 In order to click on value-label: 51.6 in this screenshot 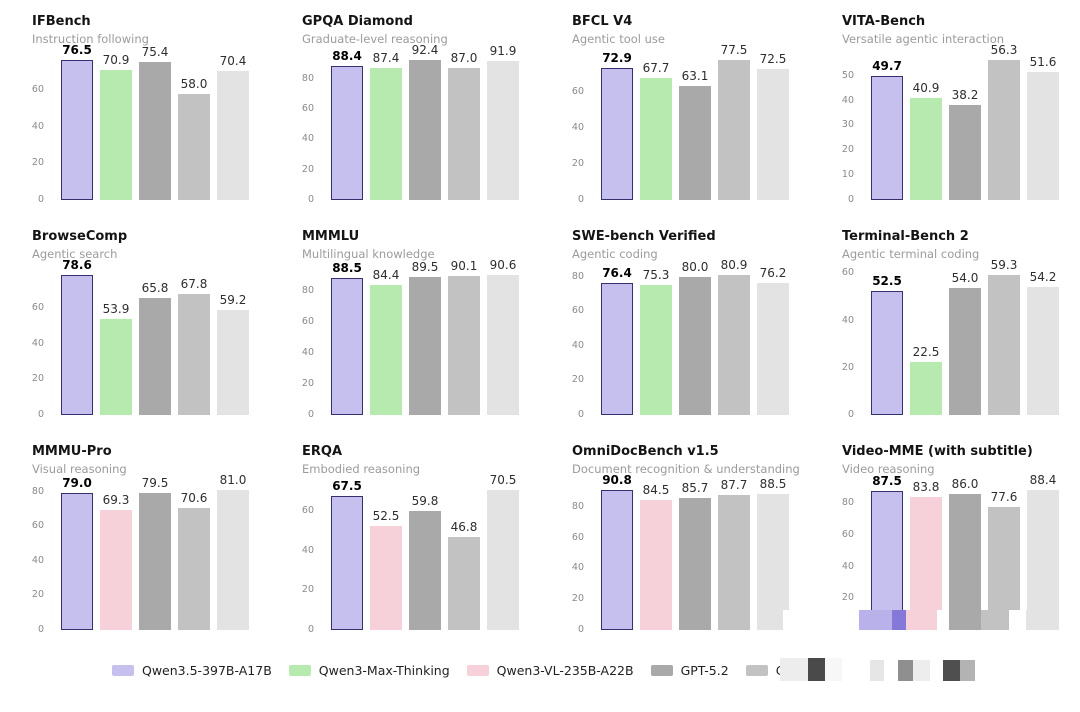, I will do `click(1043, 61)`.